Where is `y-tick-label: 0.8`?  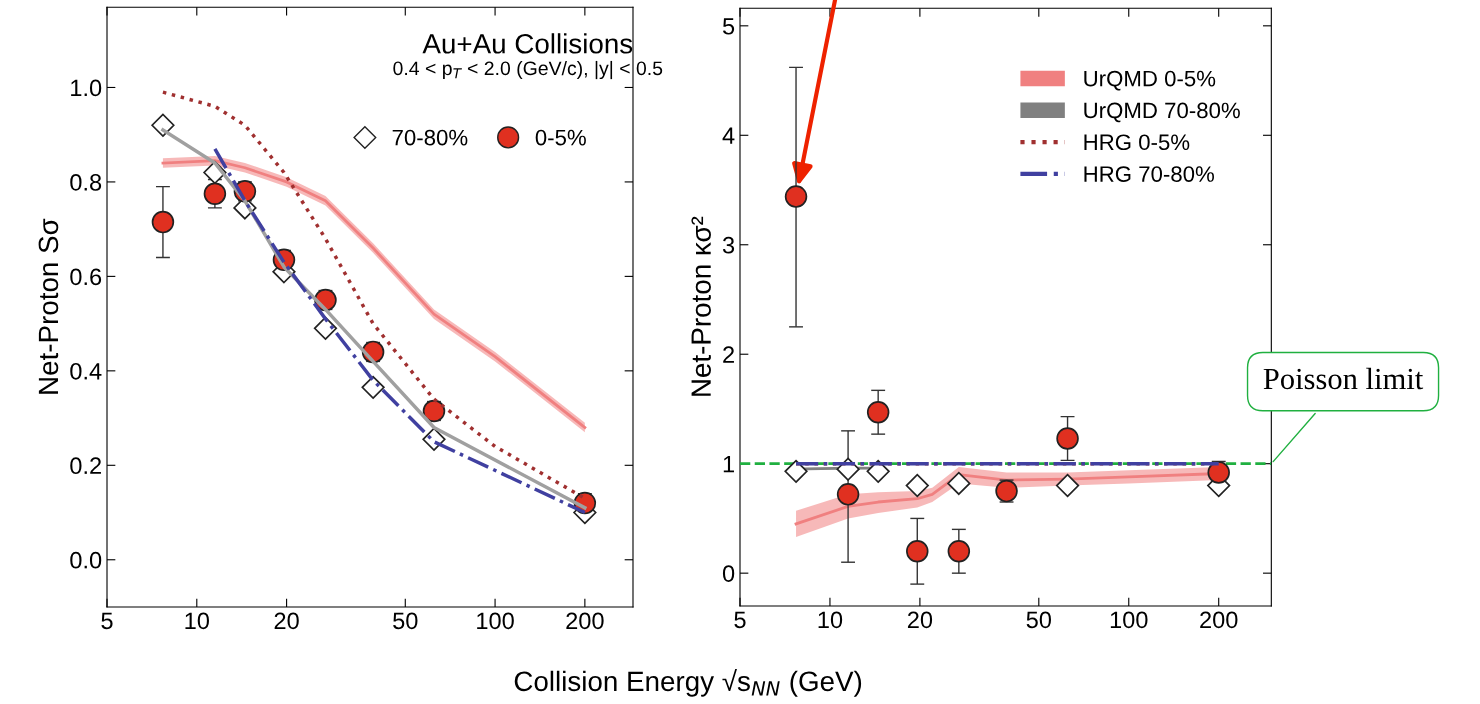 y-tick-label: 0.8 is located at coordinates (86, 182).